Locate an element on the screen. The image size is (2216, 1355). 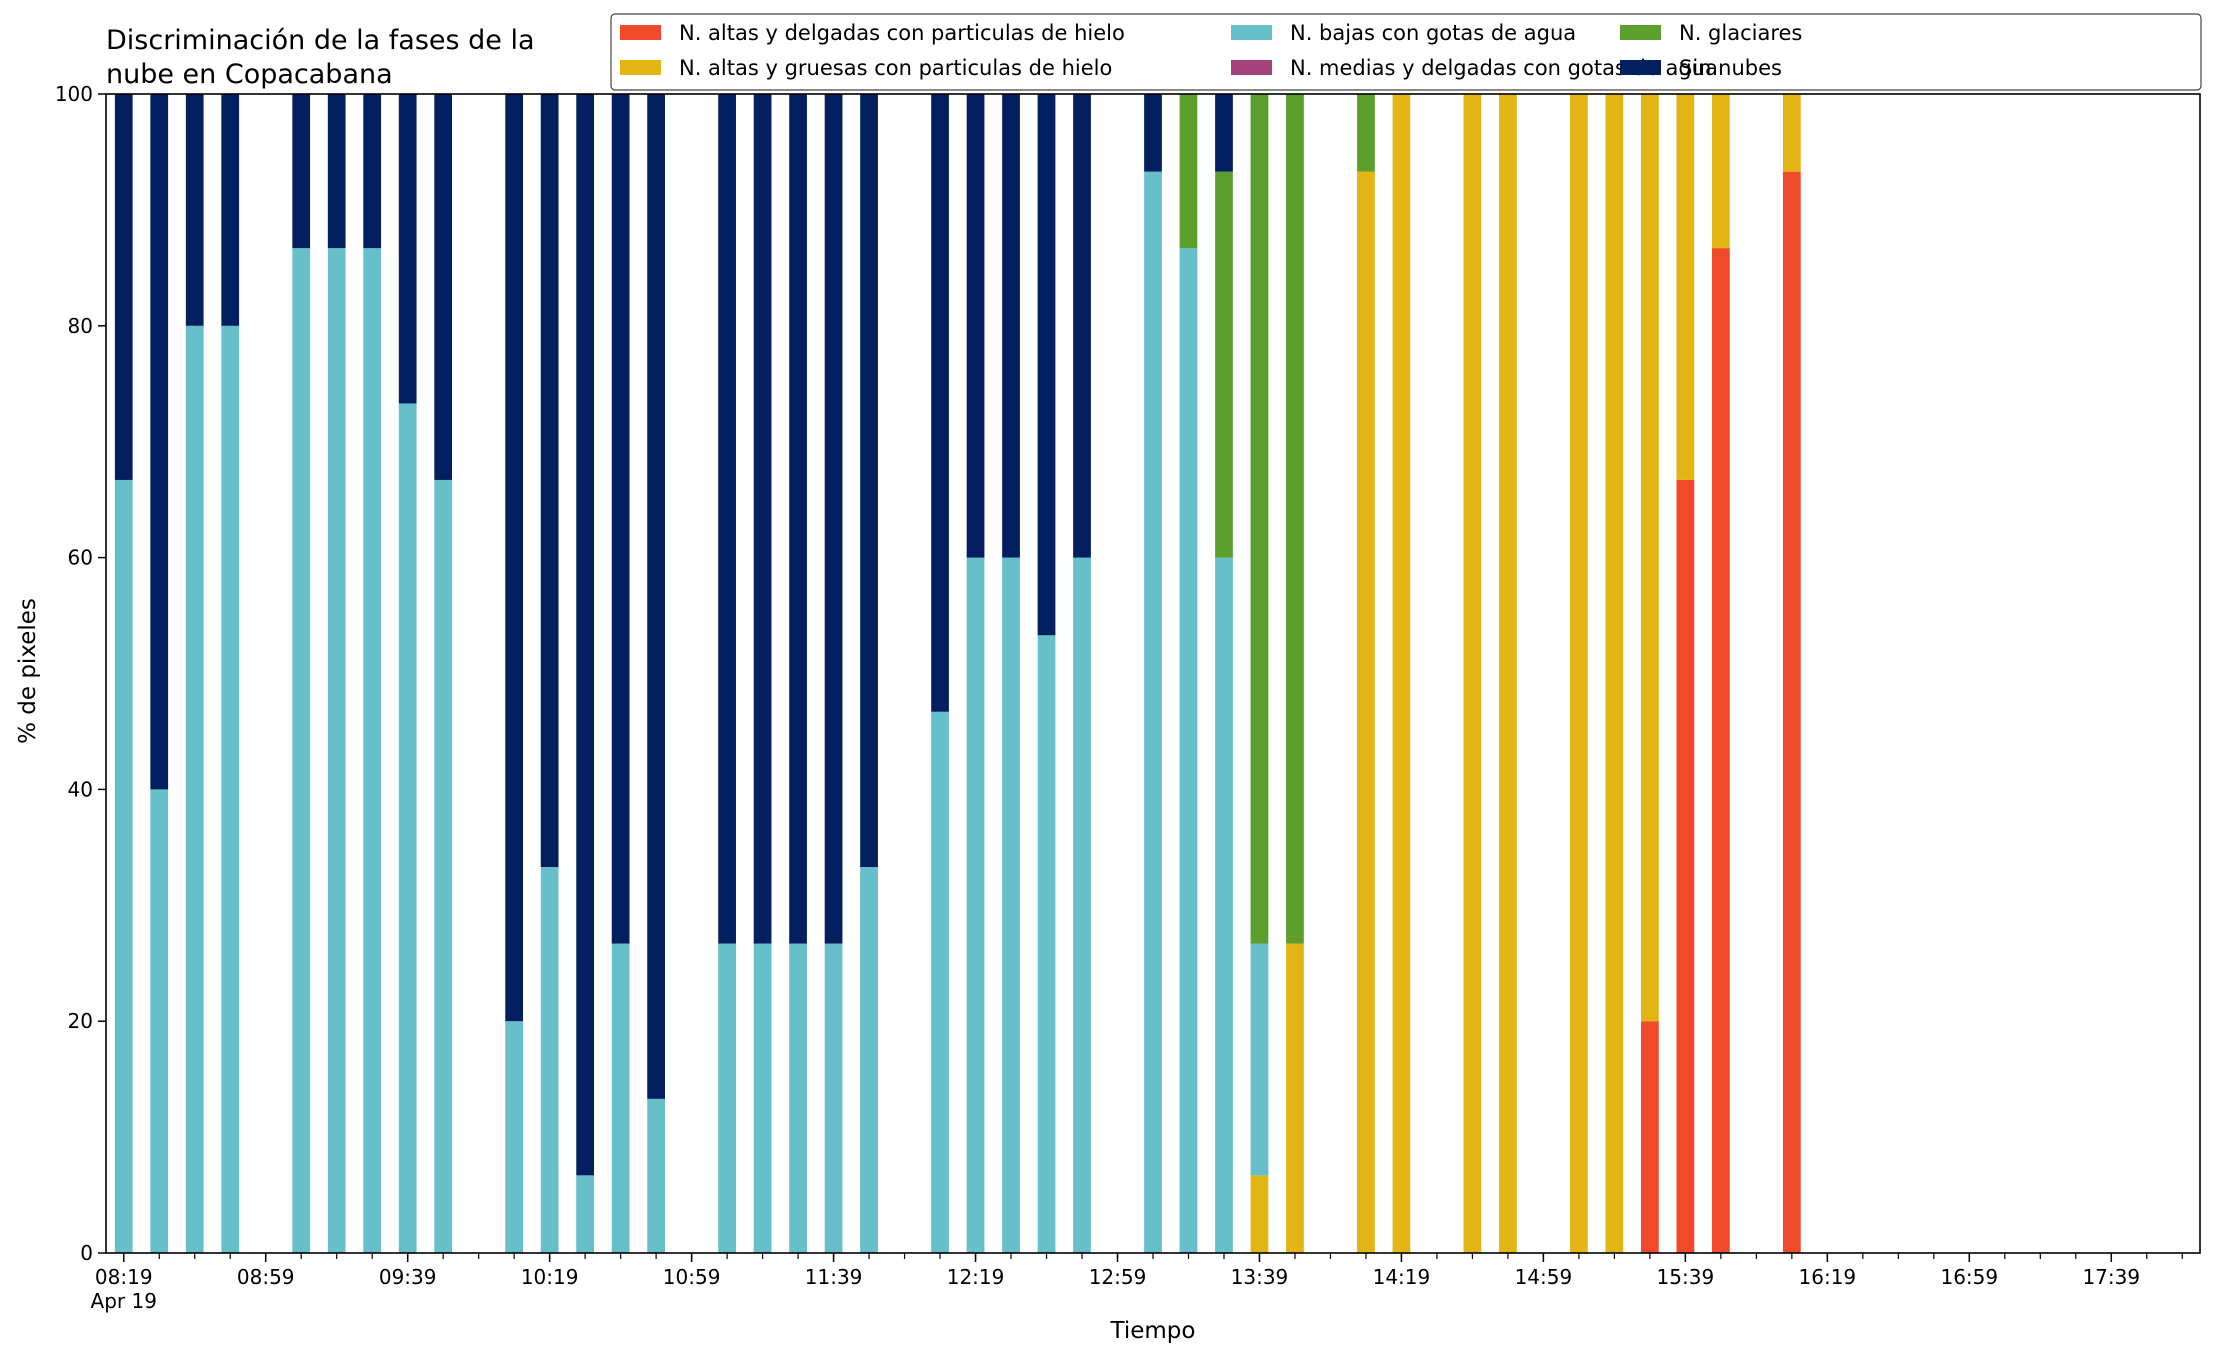
x-tick-label: 14:59 is located at coordinates (1544, 1277).